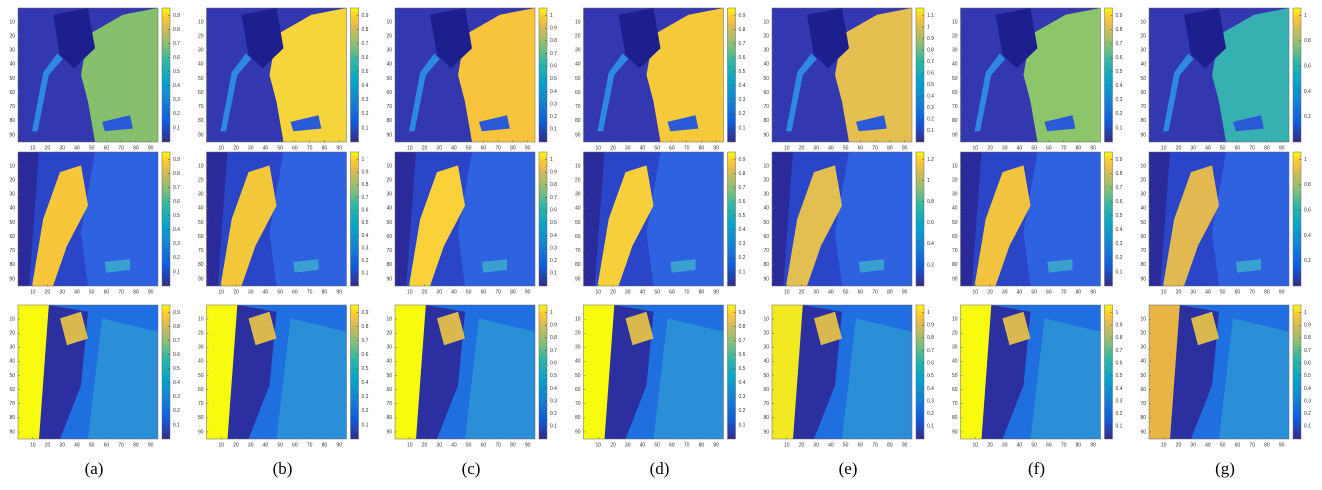 This screenshot has height=490, width=1322. What do you see at coordinates (1307, 338) in the screenshot?
I see `colorbar-tick-label: 0.8` at bounding box center [1307, 338].